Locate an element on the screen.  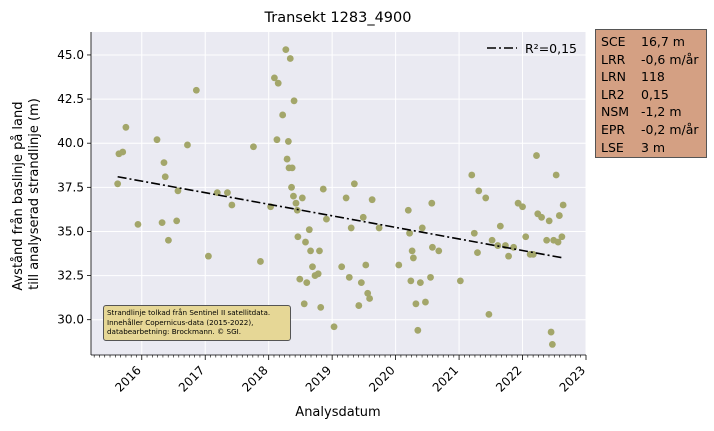
x-tick-label: 2019 is located at coordinates (318, 378).